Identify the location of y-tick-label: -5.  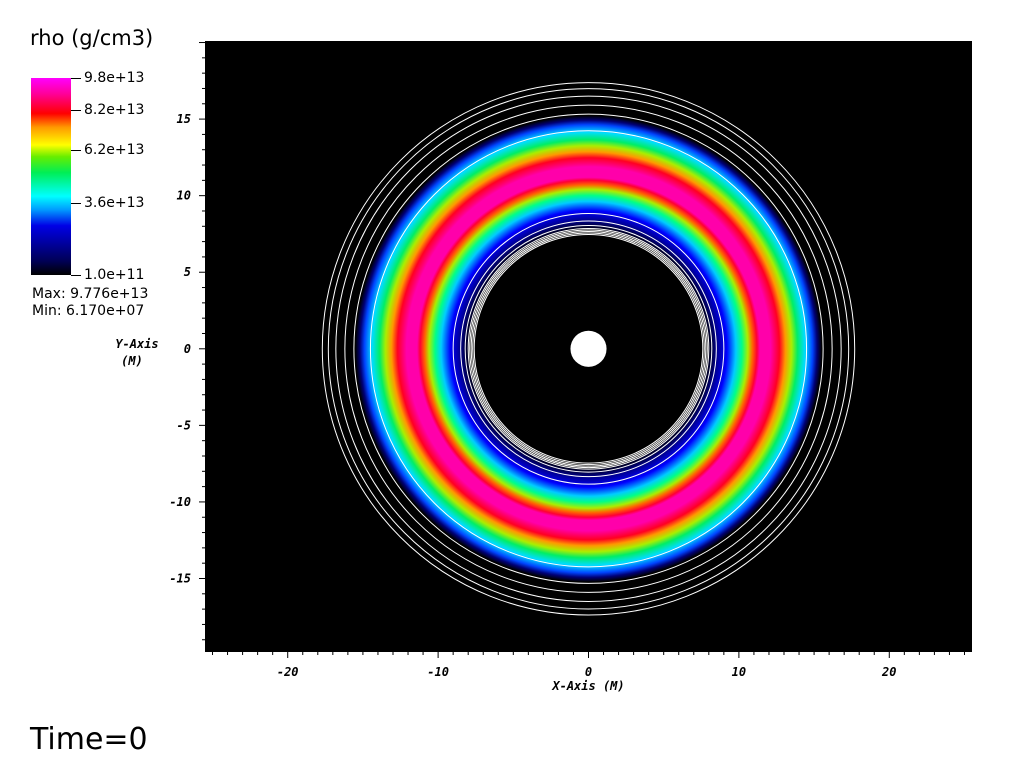
(184, 425).